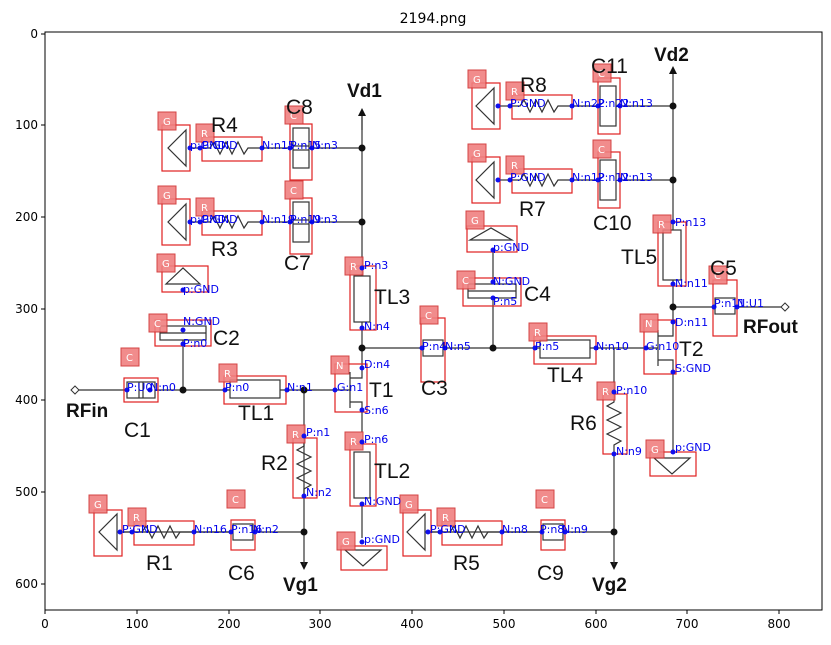 This screenshot has height=645, width=831. What do you see at coordinates (690, 222) in the screenshot?
I see `pin-label: P:n13` at bounding box center [690, 222].